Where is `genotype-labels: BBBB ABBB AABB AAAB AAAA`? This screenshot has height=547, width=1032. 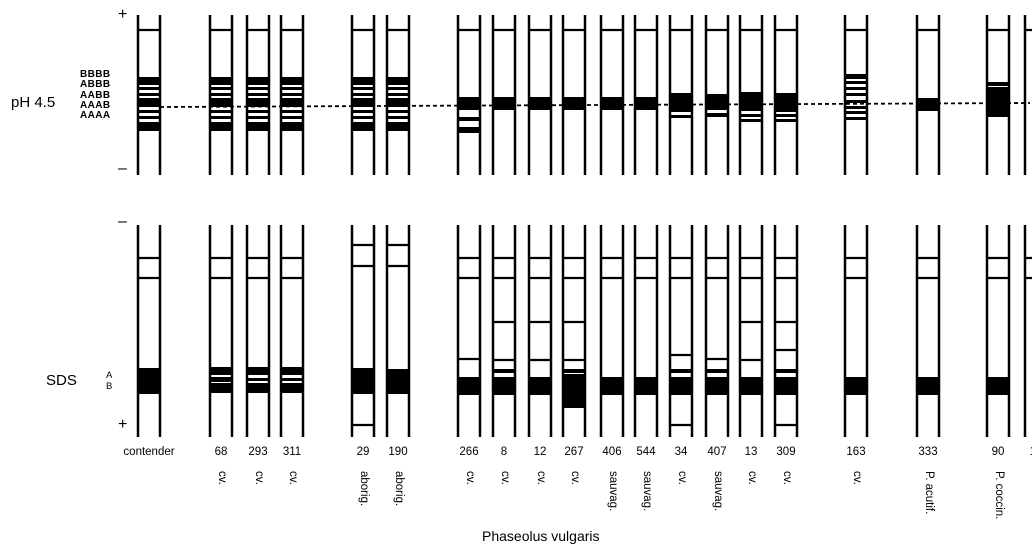 genotype-labels: BBBB ABBB AABB AAAB AAAA is located at coordinates (95, 95).